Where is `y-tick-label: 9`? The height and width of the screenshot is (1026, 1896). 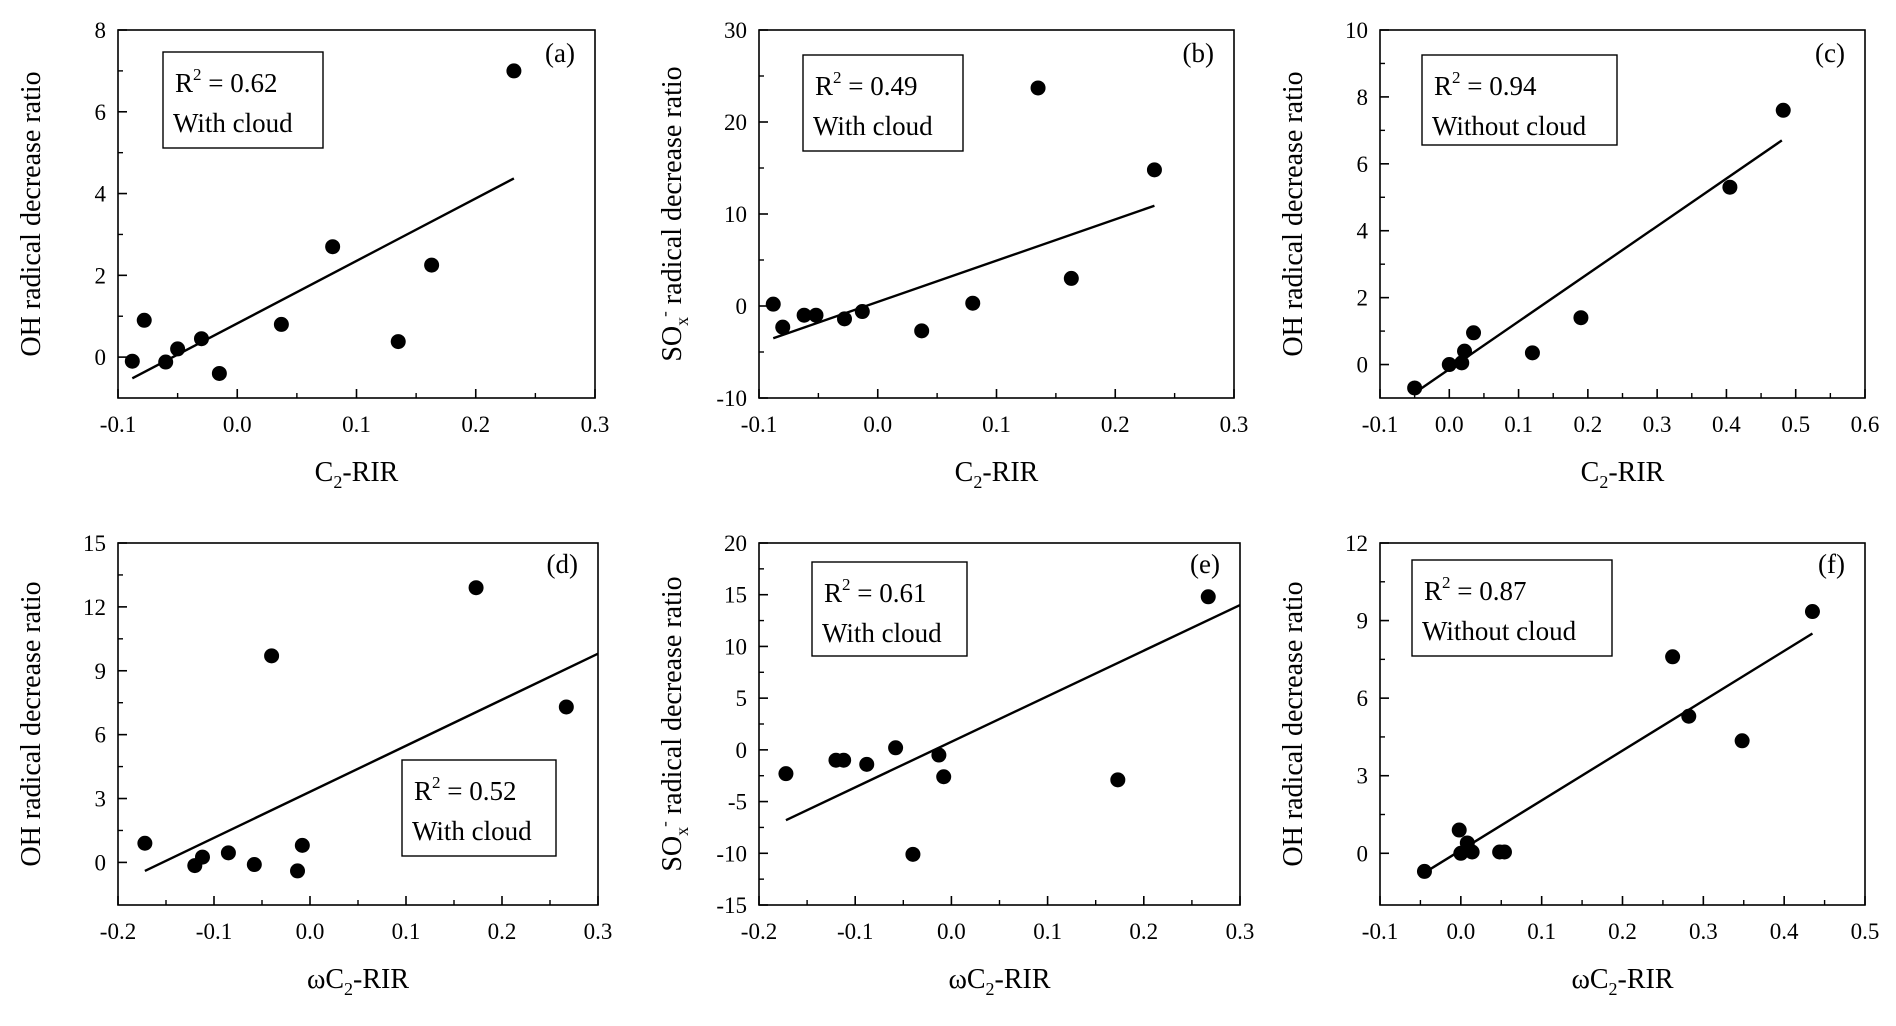 y-tick-label: 9 is located at coordinates (1363, 621).